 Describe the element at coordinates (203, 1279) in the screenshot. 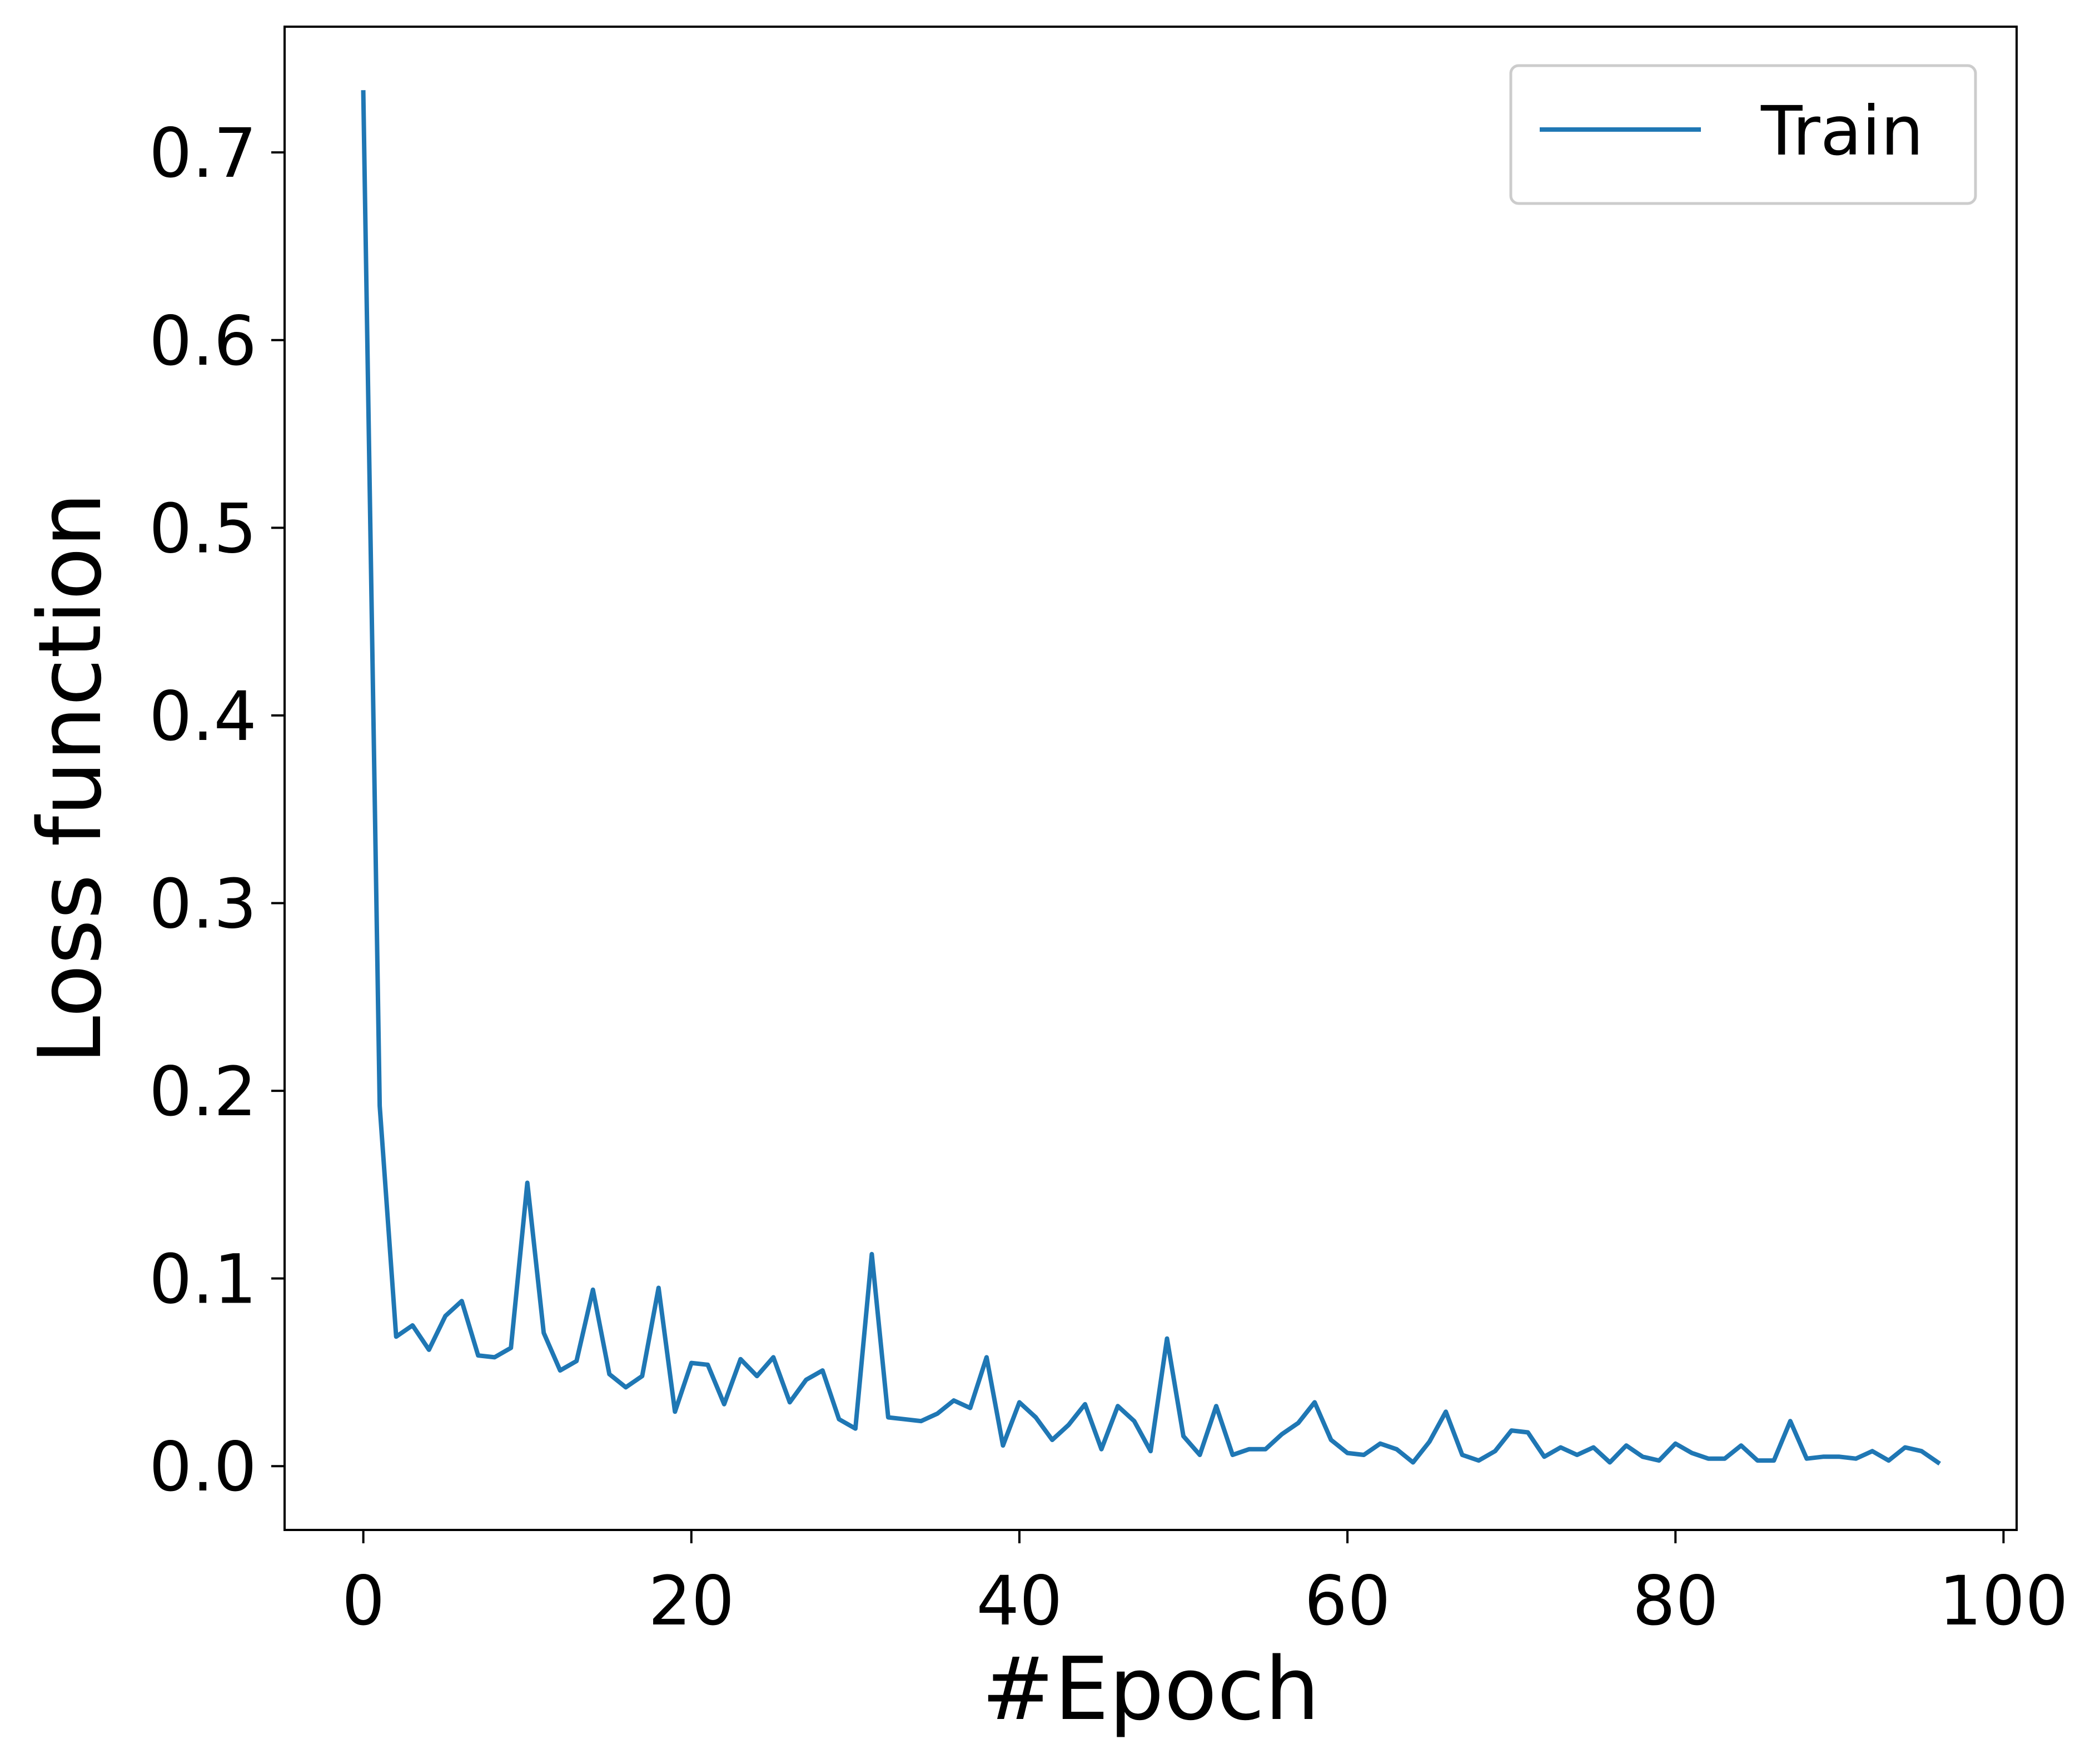

I see `y-tick-label: 0.1` at that location.